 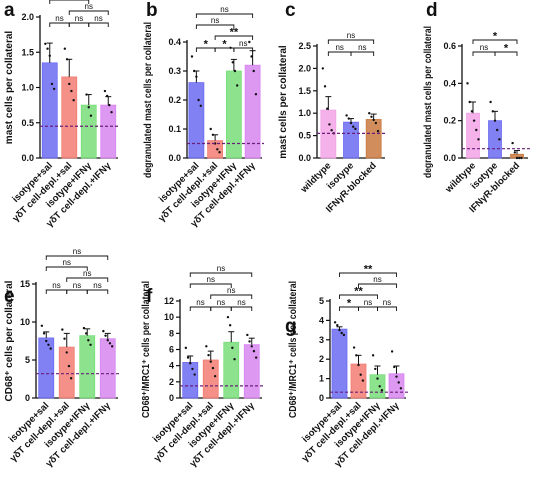 What do you see at coordinates (291, 326) in the screenshot?
I see `panel-letter: g` at bounding box center [291, 326].